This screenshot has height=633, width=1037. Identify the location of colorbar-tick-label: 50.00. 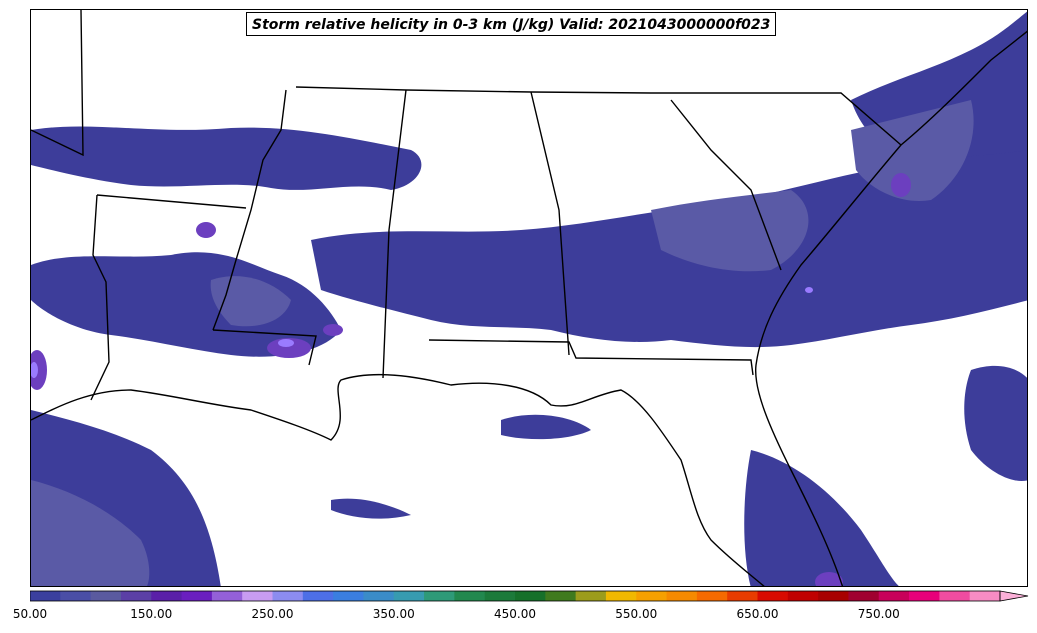
(30, 614).